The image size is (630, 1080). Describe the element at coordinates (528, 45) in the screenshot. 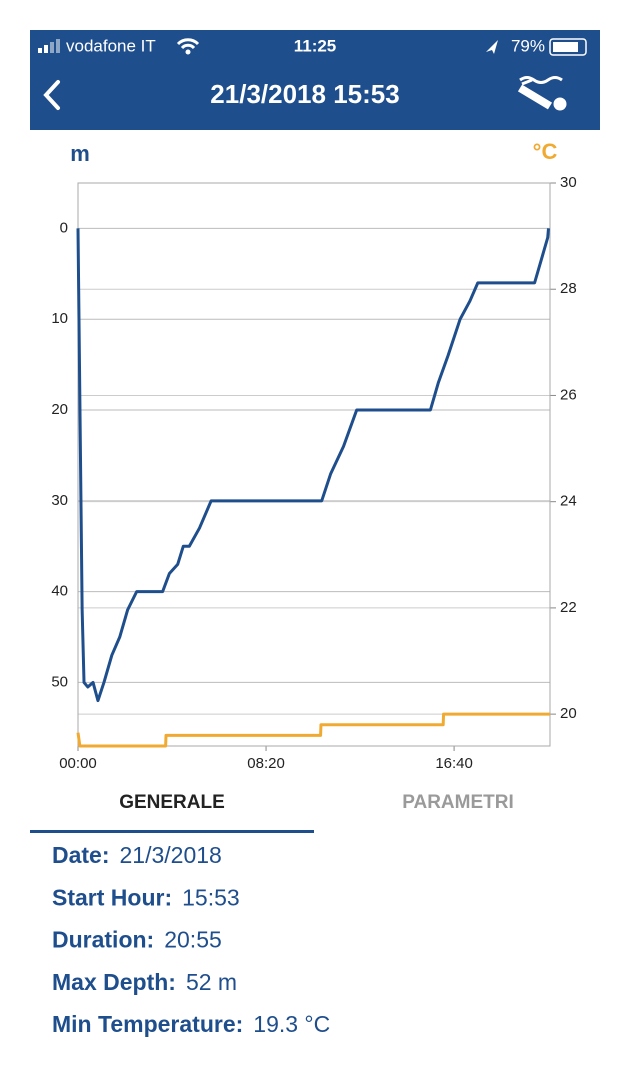

I see `battery-text: 79%` at that location.